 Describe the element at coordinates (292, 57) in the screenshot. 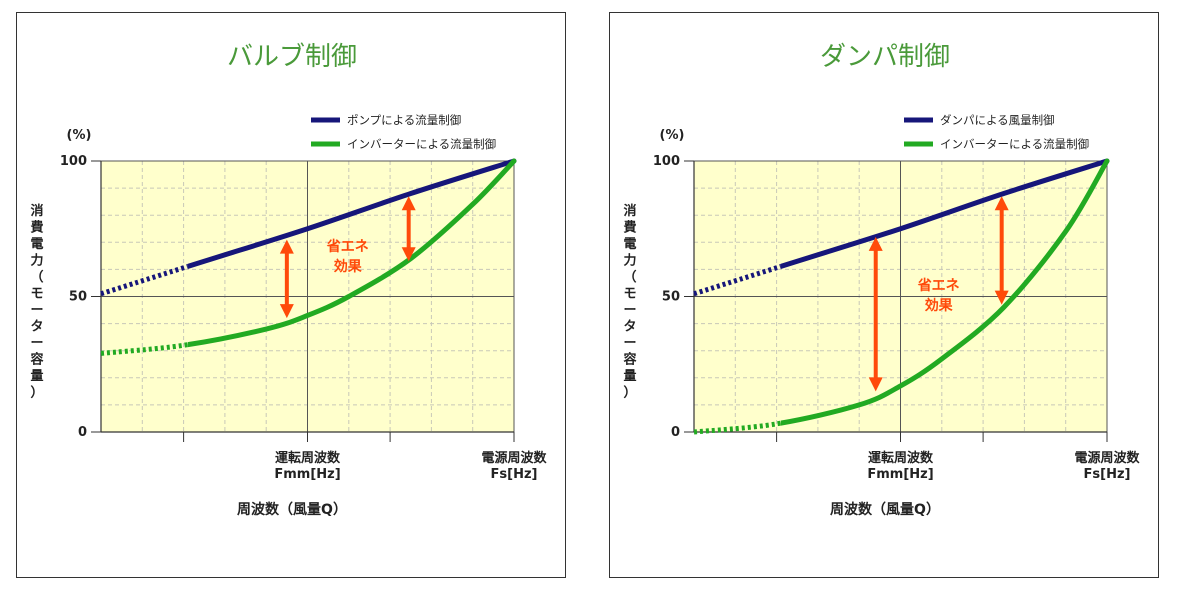

I see `chart-title: バルブ制御` at that location.